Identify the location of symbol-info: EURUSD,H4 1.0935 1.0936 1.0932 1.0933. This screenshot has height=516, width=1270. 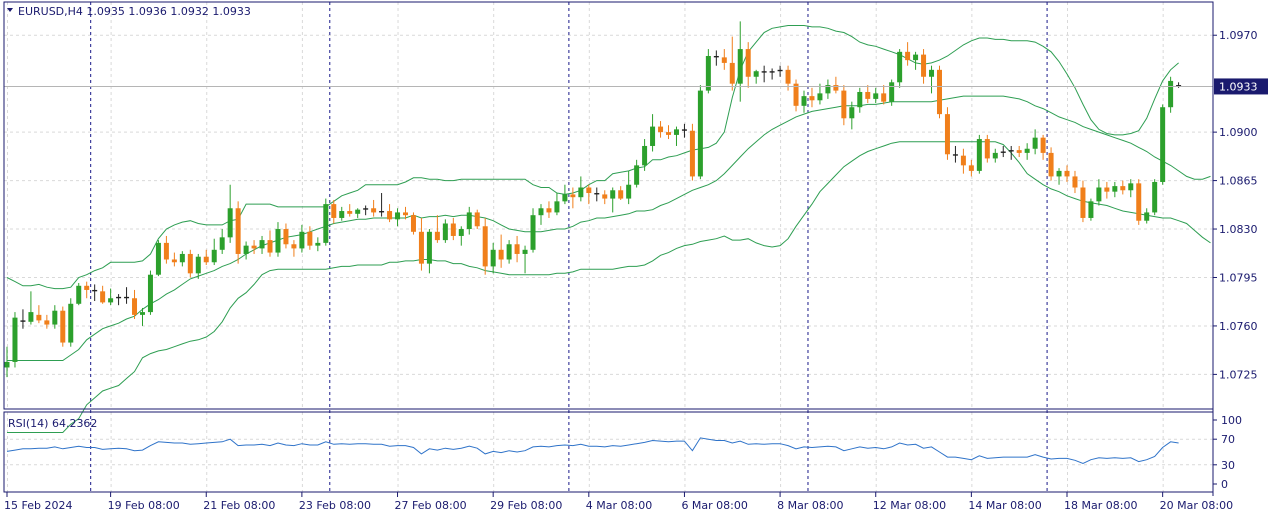
(134, 11).